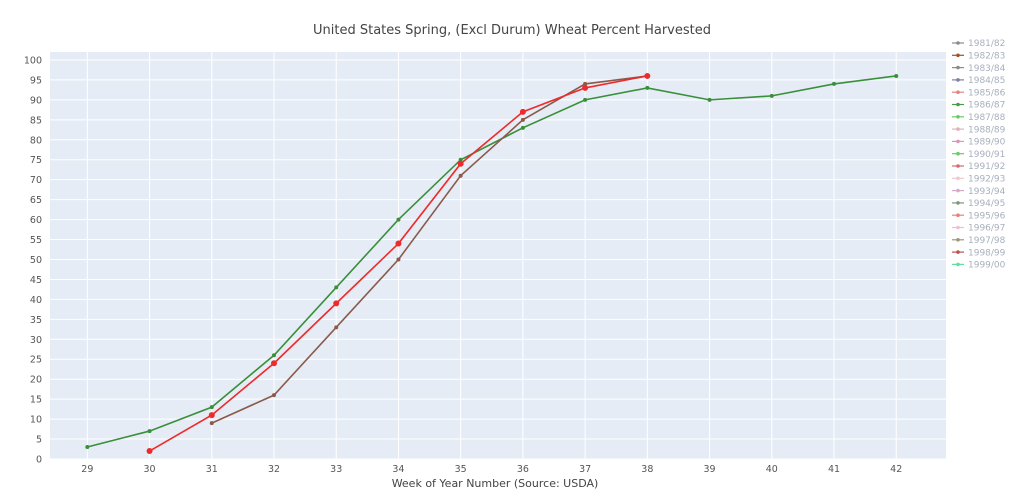  Describe the element at coordinates (36, 280) in the screenshot. I see `y-tick-label: 45` at that location.